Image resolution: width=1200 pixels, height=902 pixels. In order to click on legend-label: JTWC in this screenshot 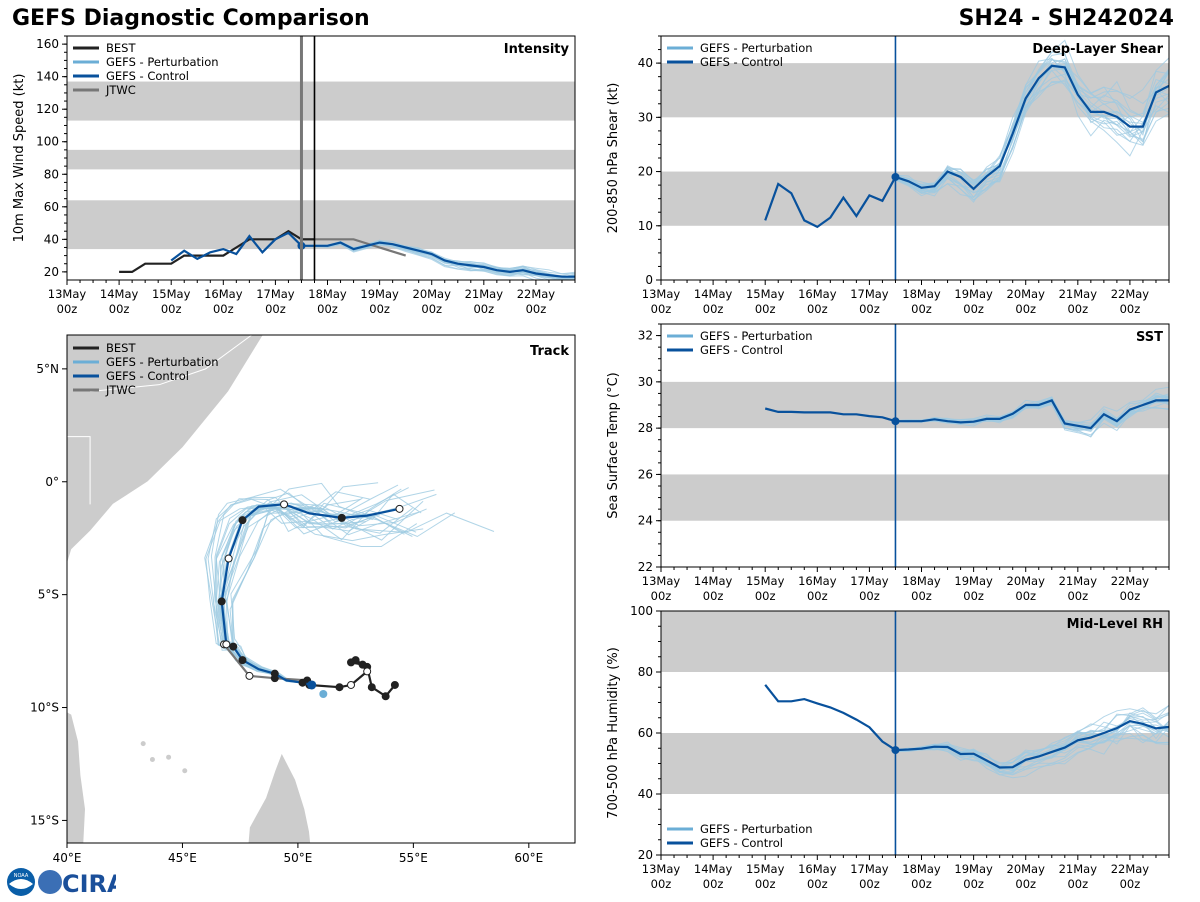, I will do `click(120, 90)`.